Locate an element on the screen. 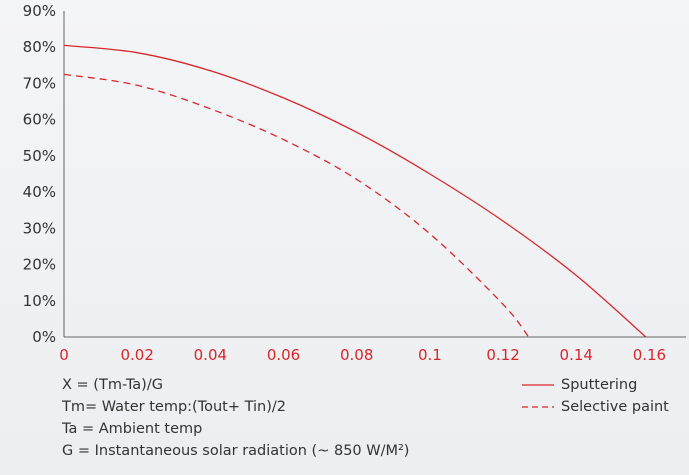 The width and height of the screenshot is (689, 475). legend-item-selective-paint: Selective paint is located at coordinates (595, 407).